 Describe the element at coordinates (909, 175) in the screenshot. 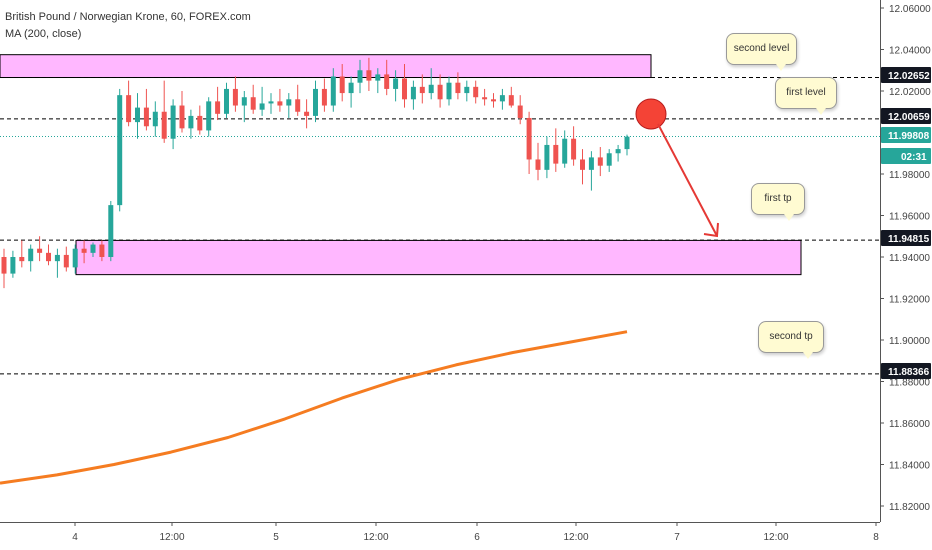

I see `price-tick-label: 11.98000` at that location.